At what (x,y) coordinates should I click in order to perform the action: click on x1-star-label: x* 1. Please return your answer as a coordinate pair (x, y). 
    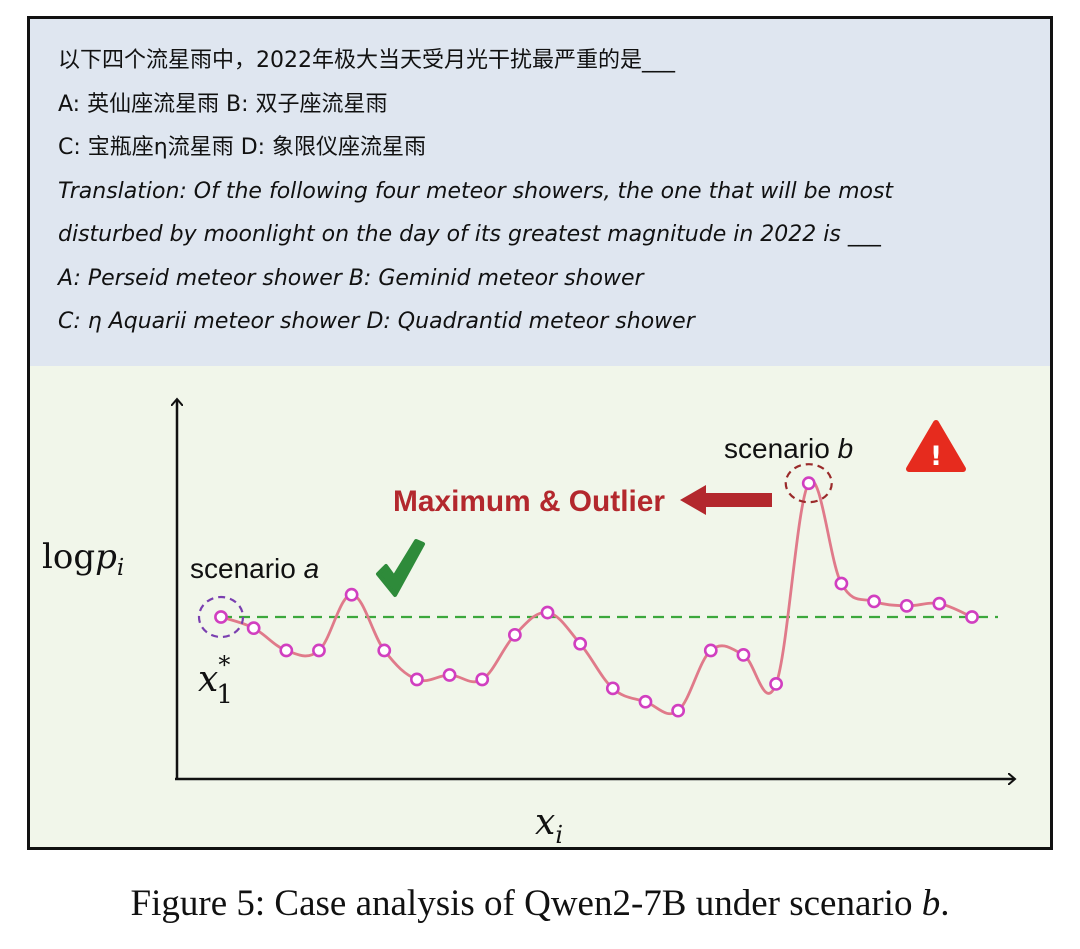
    Looking at the image, I should click on (215, 680).